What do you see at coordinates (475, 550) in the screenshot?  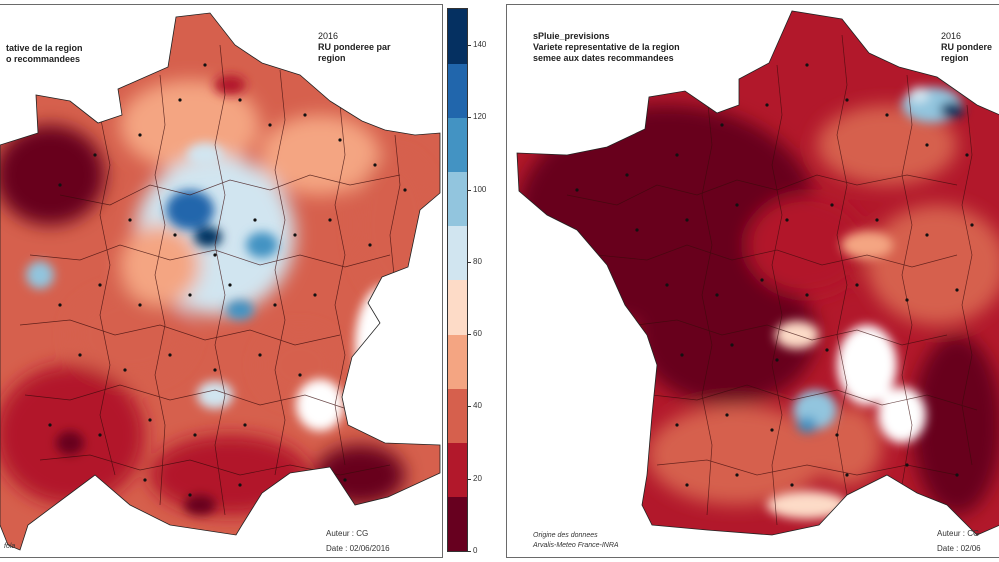 I see `color-scale-tick-label: 0` at bounding box center [475, 550].